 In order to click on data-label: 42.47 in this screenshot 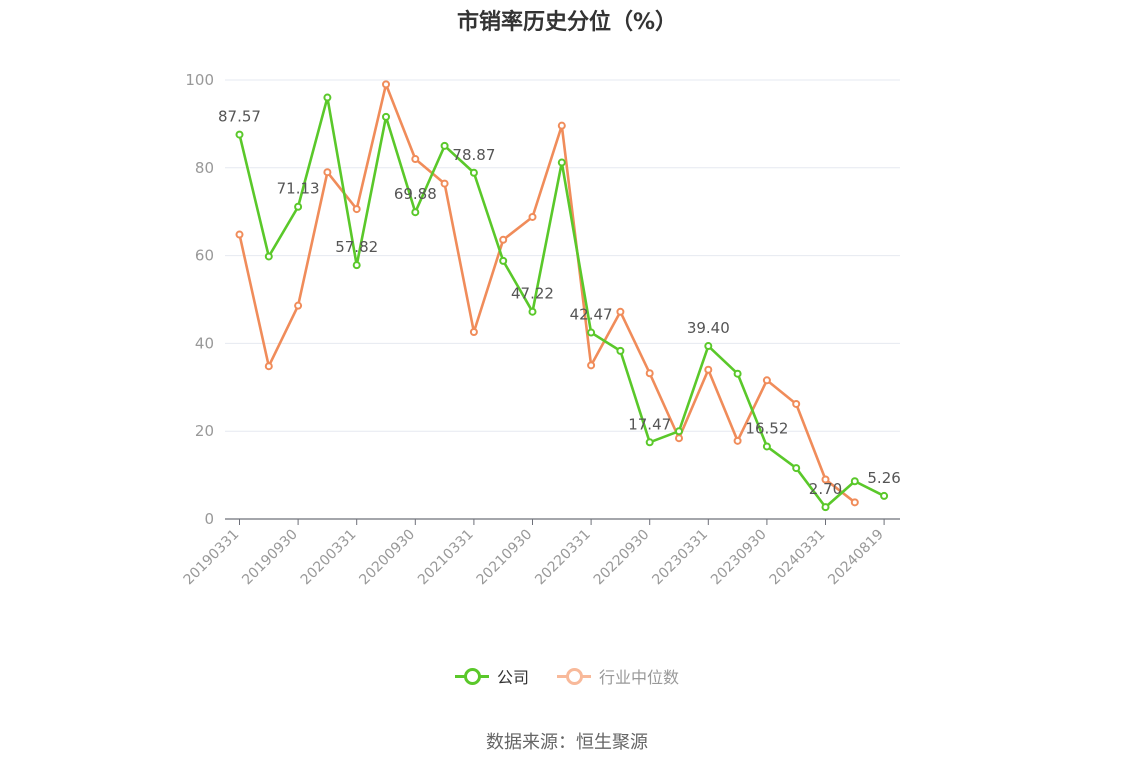, I will do `click(591, 315)`.